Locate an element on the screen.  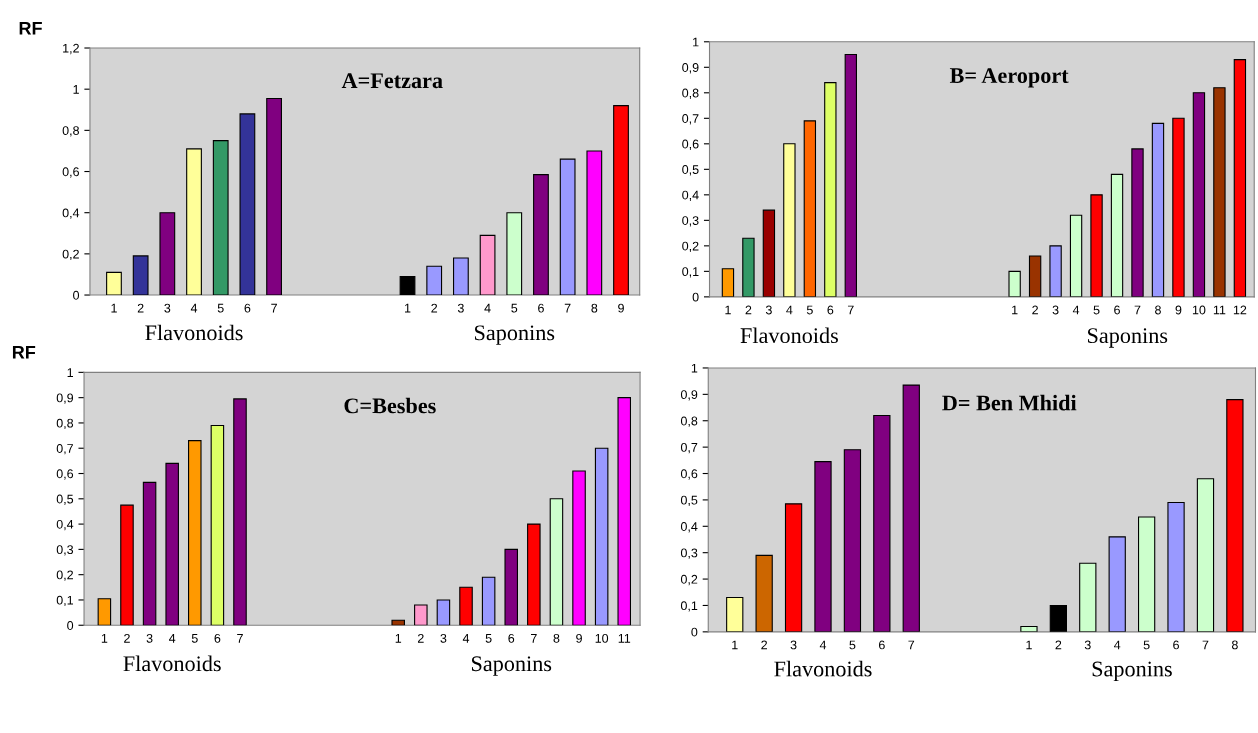
text: C=Besbes is located at coordinates (390, 405).